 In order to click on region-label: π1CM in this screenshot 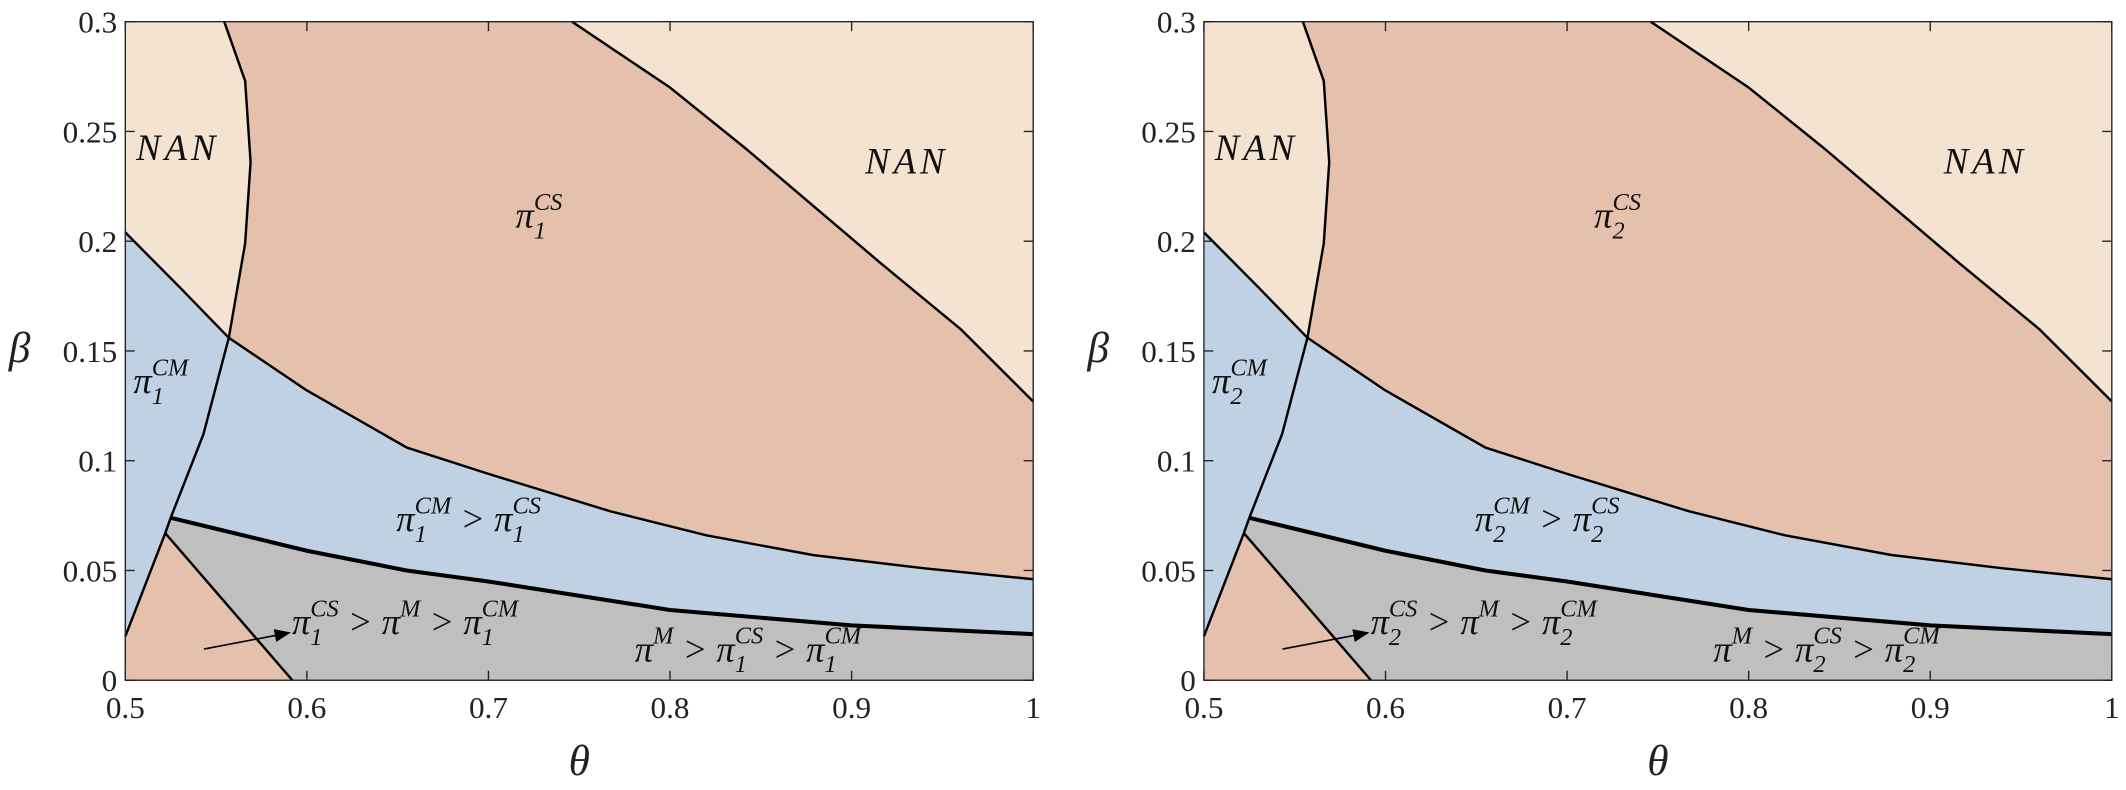, I will do `click(161, 381)`.